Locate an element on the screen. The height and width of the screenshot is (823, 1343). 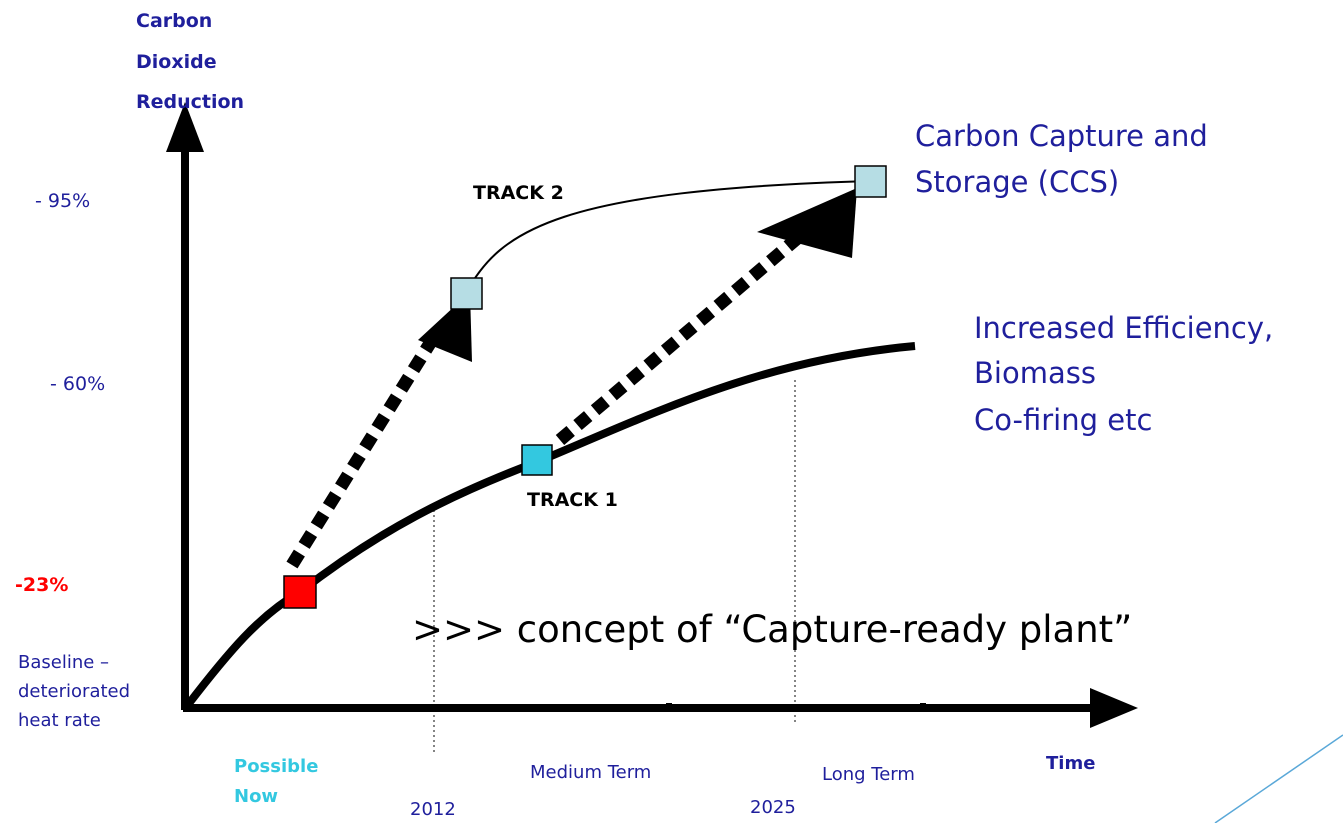
arrow-head is located at coordinates (807, 223).